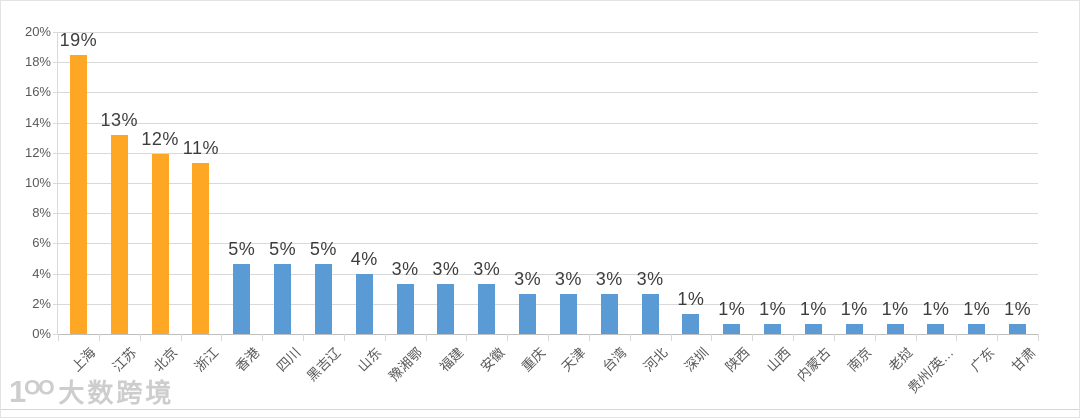 This screenshot has height=418, width=1080. Describe the element at coordinates (41, 303) in the screenshot. I see `y-axis-label: 2%` at that location.